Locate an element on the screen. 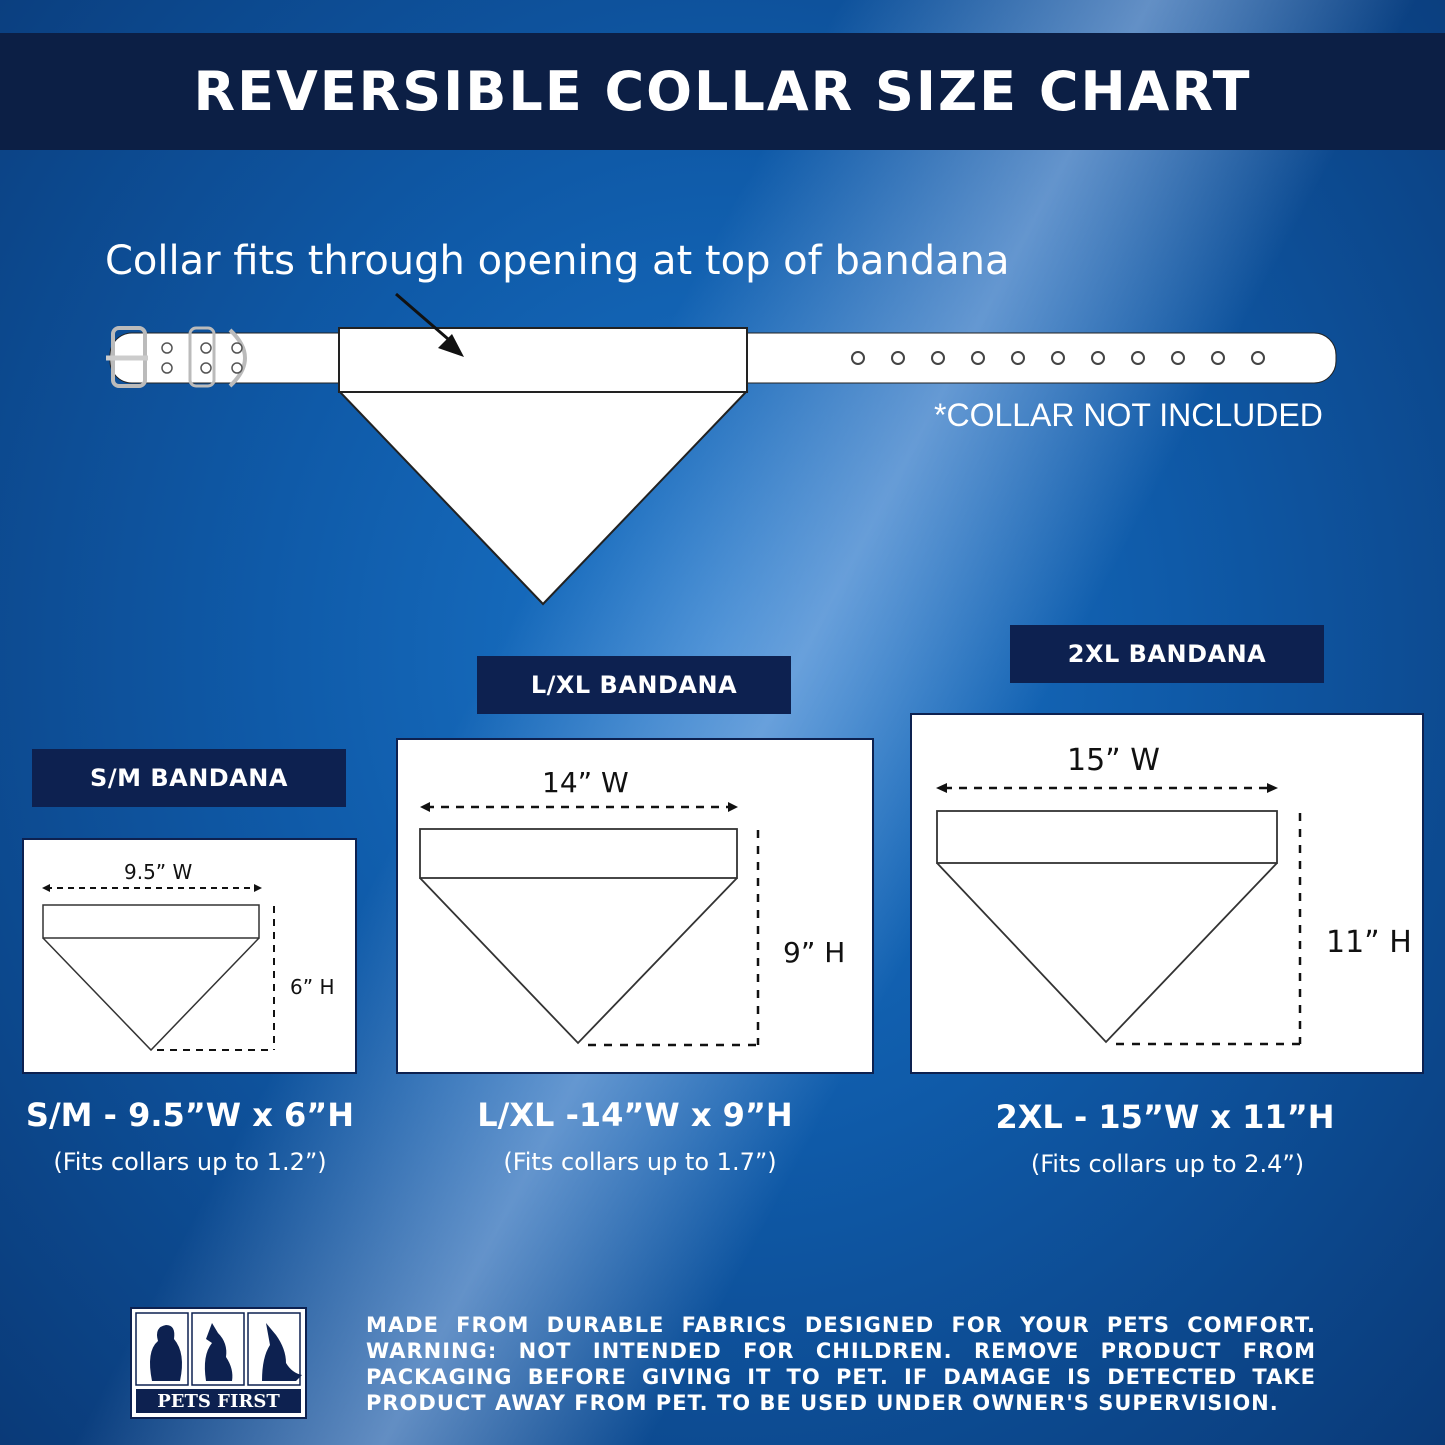  width-label: 9.5” W is located at coordinates (158, 872).